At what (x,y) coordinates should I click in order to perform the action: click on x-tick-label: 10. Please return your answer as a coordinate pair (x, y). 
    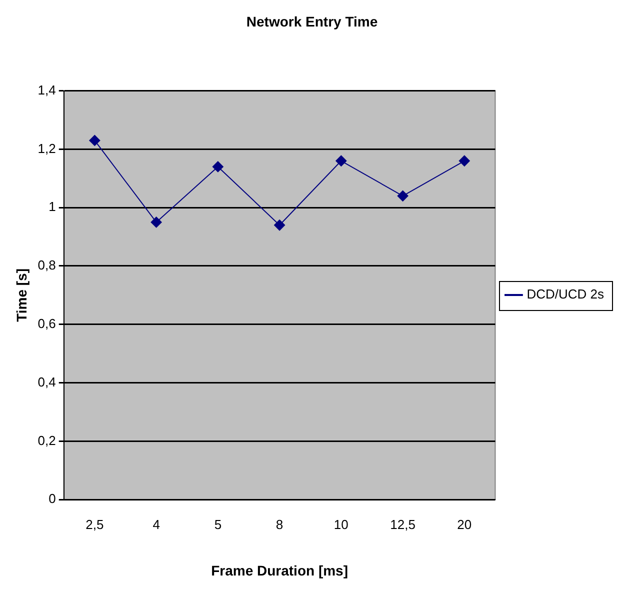
    Looking at the image, I should click on (341, 524).